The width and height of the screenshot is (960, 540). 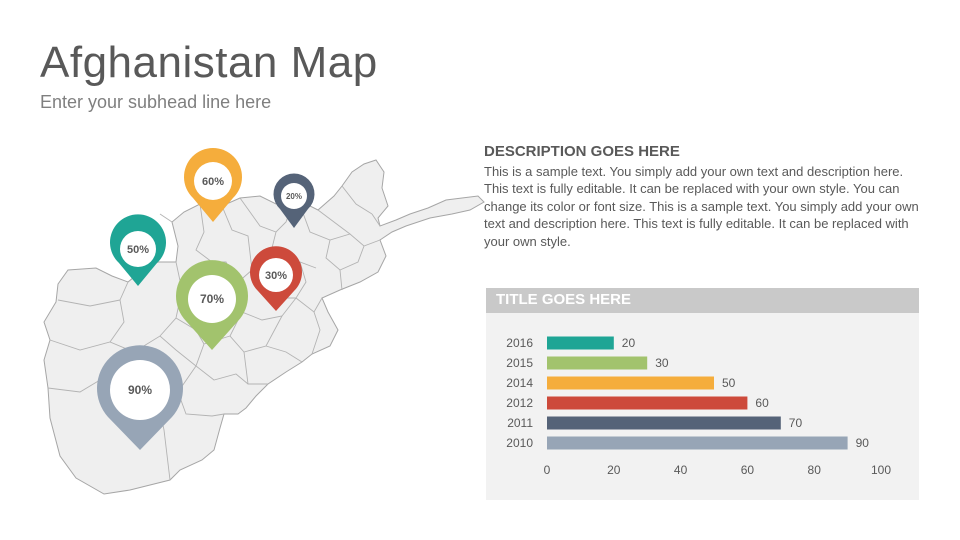 I want to click on category-label: 2012, so click(x=519, y=403).